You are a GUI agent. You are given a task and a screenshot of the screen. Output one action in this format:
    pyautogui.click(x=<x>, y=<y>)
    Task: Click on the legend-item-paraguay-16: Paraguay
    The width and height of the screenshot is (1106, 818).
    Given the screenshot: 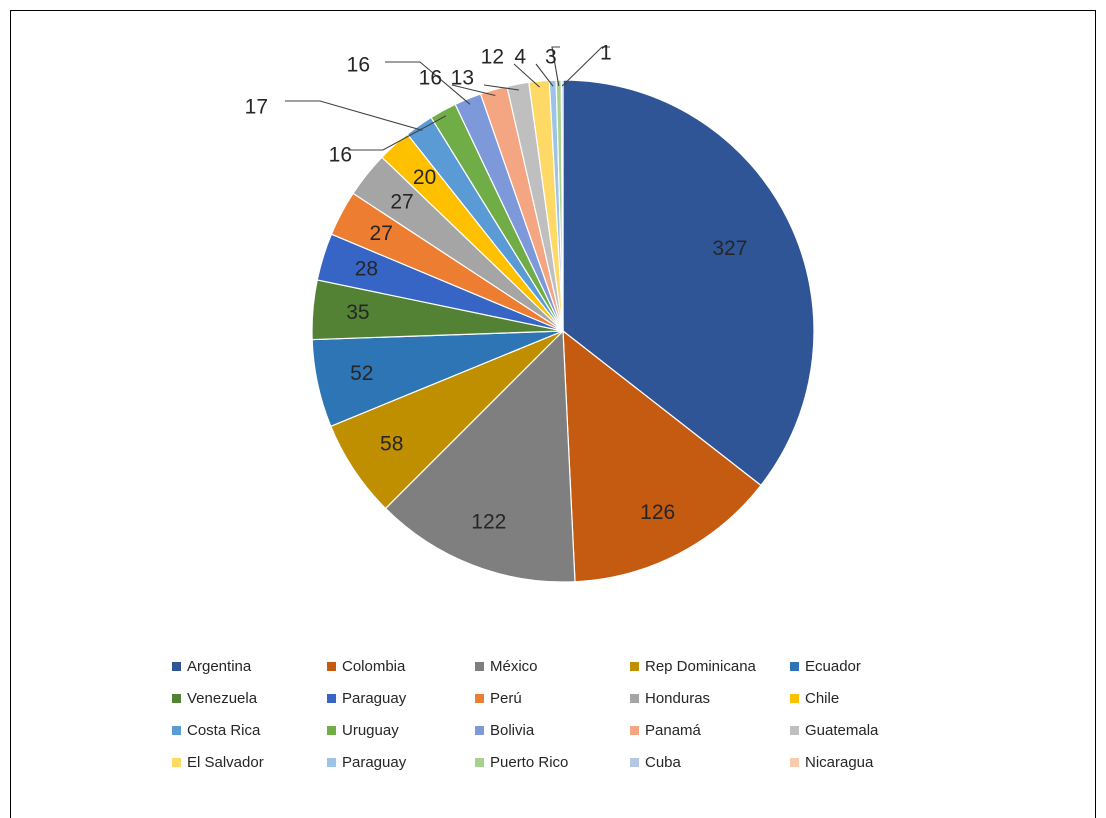 What is the action you would take?
    pyautogui.click(x=401, y=762)
    